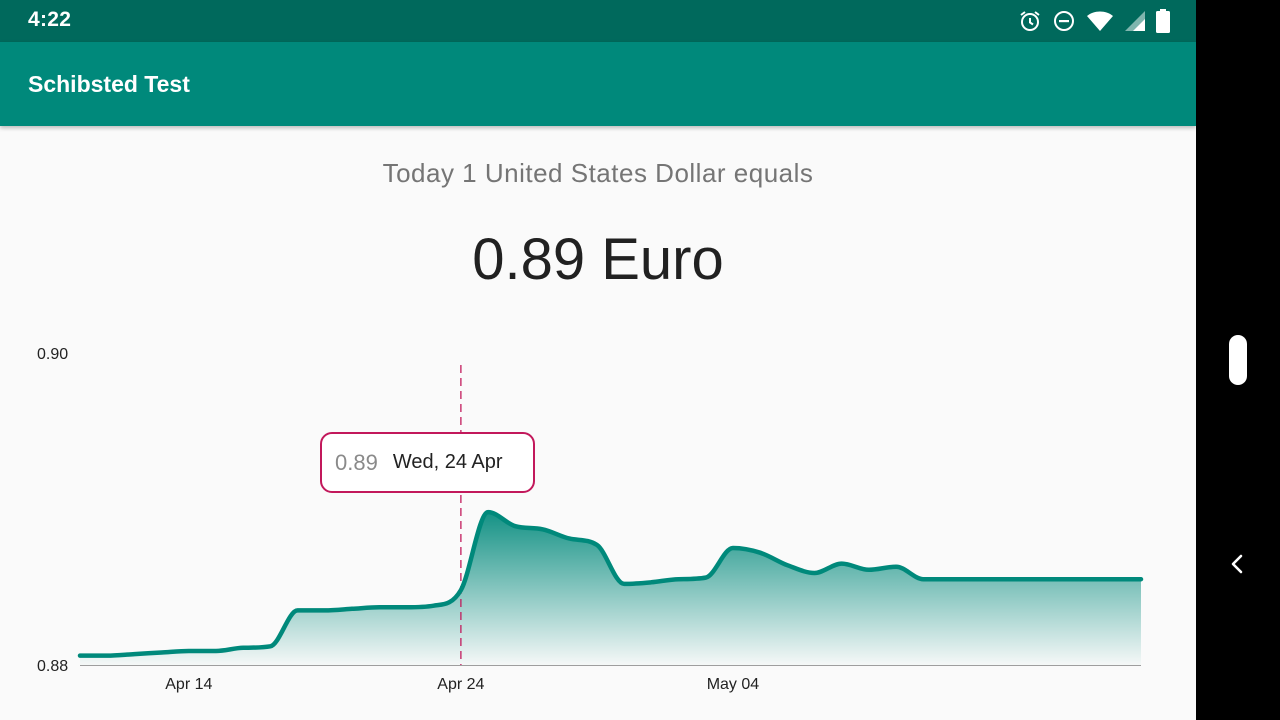  What do you see at coordinates (356, 462) in the screenshot?
I see `tooltip-value: 0.89` at bounding box center [356, 462].